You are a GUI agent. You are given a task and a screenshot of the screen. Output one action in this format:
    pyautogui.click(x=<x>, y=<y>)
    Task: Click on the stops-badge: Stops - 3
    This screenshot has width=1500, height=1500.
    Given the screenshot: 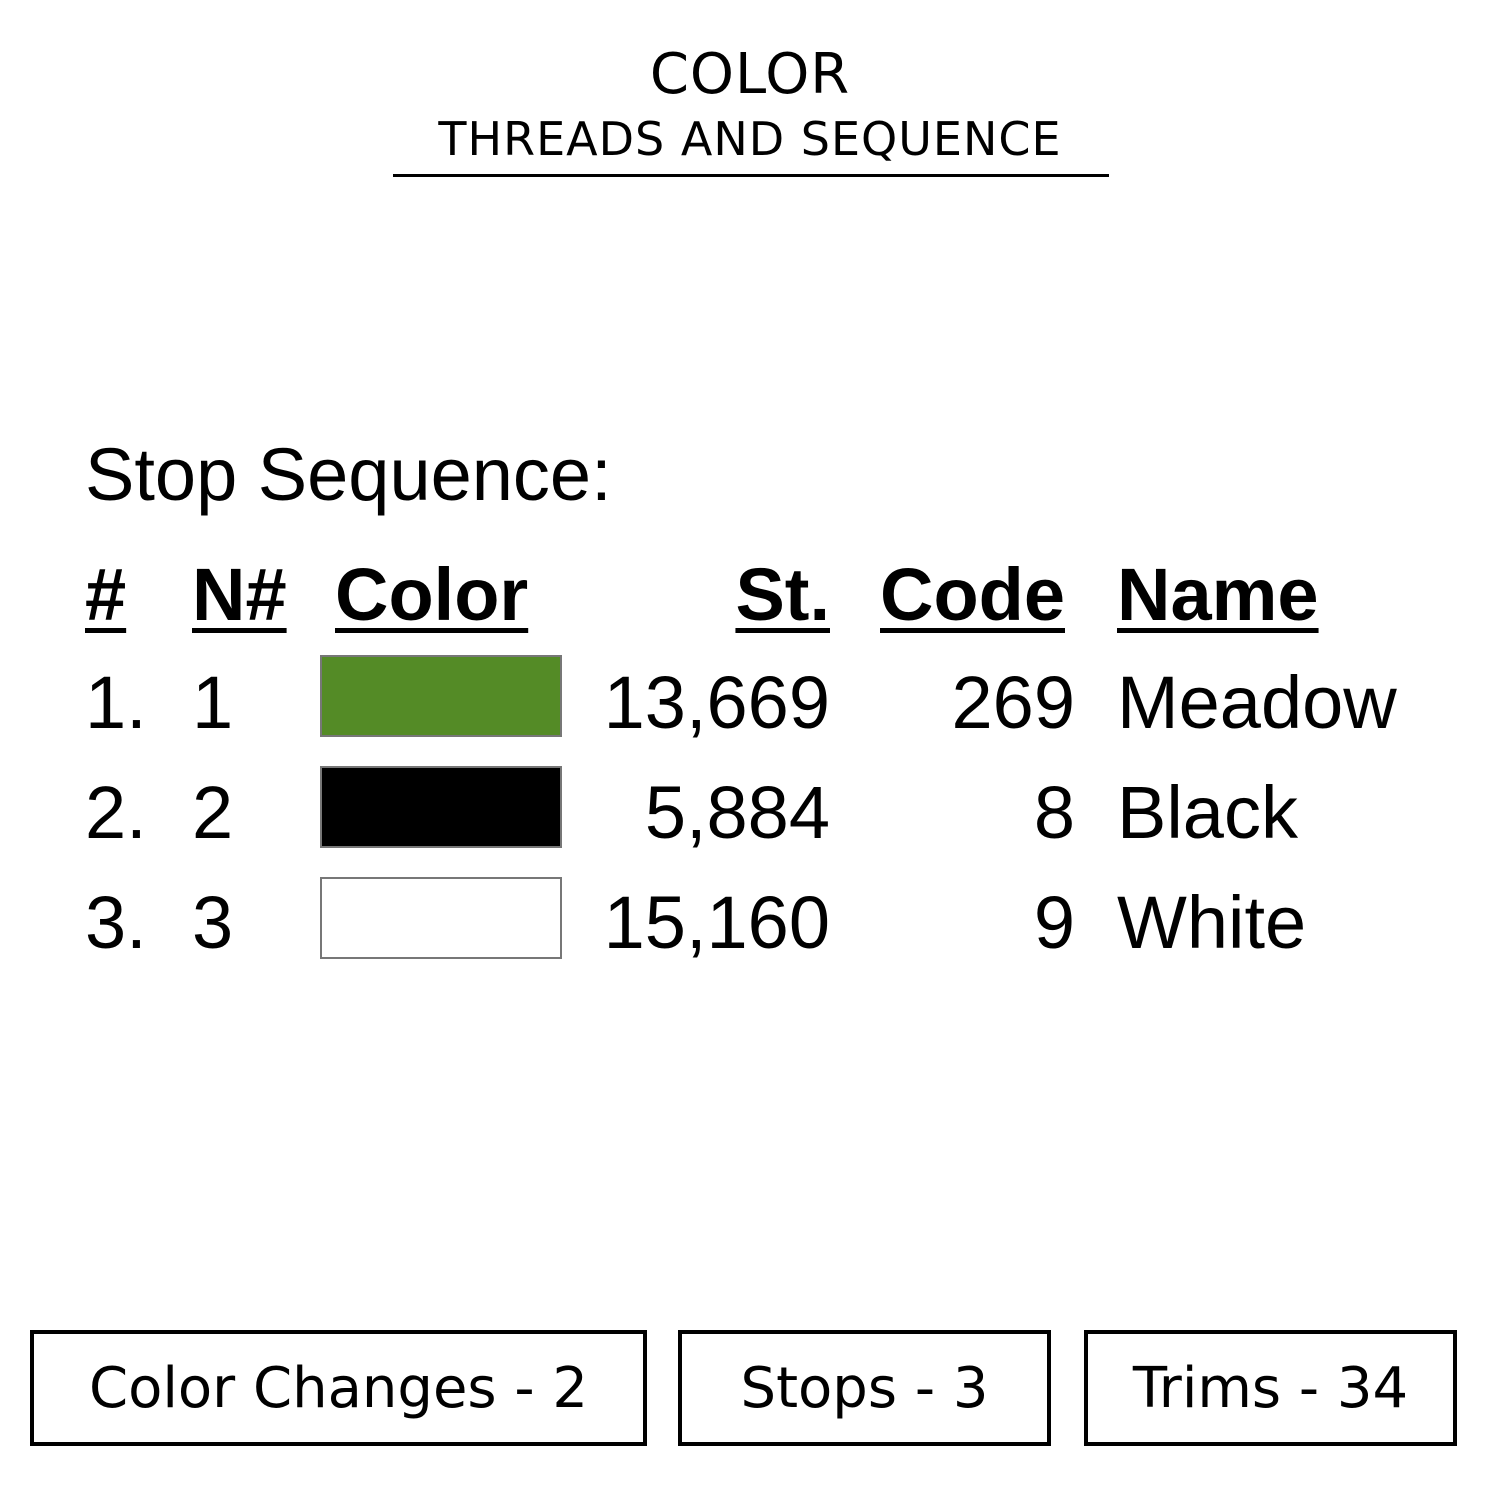 What is the action you would take?
    pyautogui.click(x=864, y=1388)
    